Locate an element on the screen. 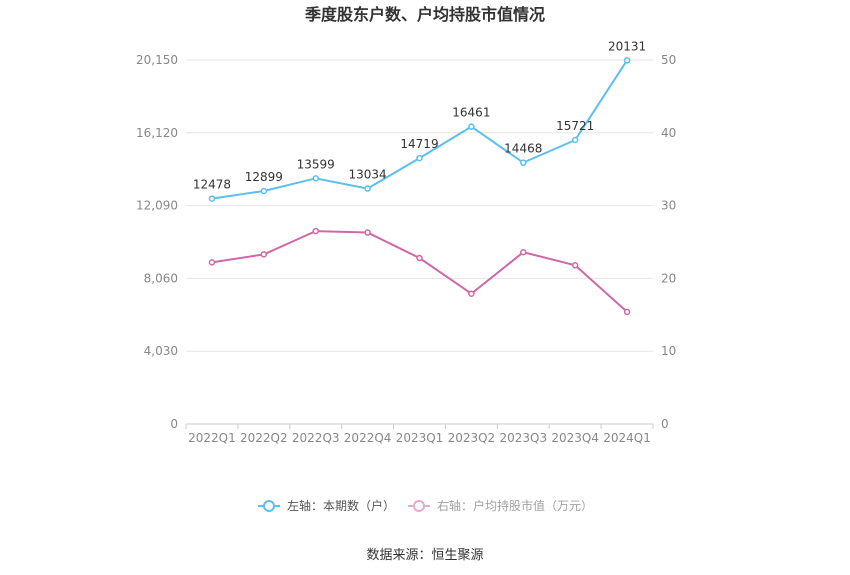  x-tick-label: 2022Q4 is located at coordinates (368, 438).